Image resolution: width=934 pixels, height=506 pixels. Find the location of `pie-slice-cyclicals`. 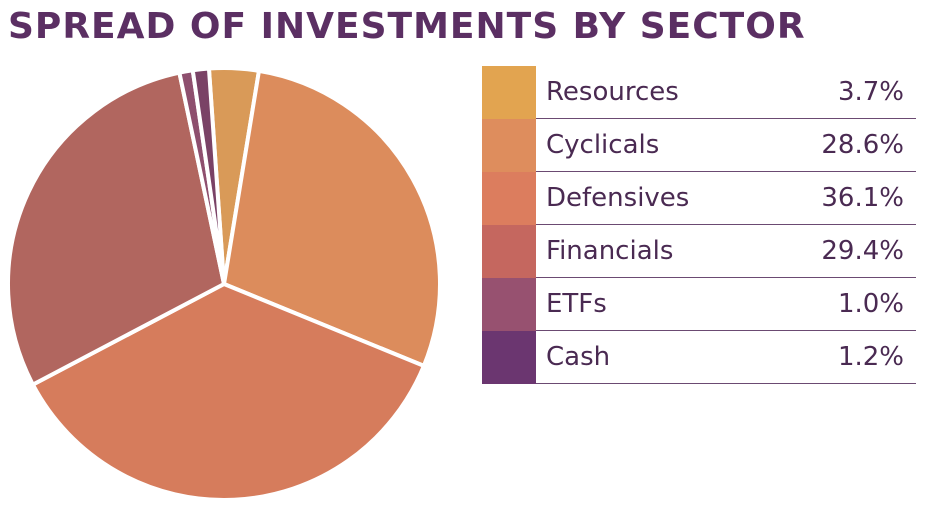

pie-slice-cyclicals is located at coordinates (332, 218).